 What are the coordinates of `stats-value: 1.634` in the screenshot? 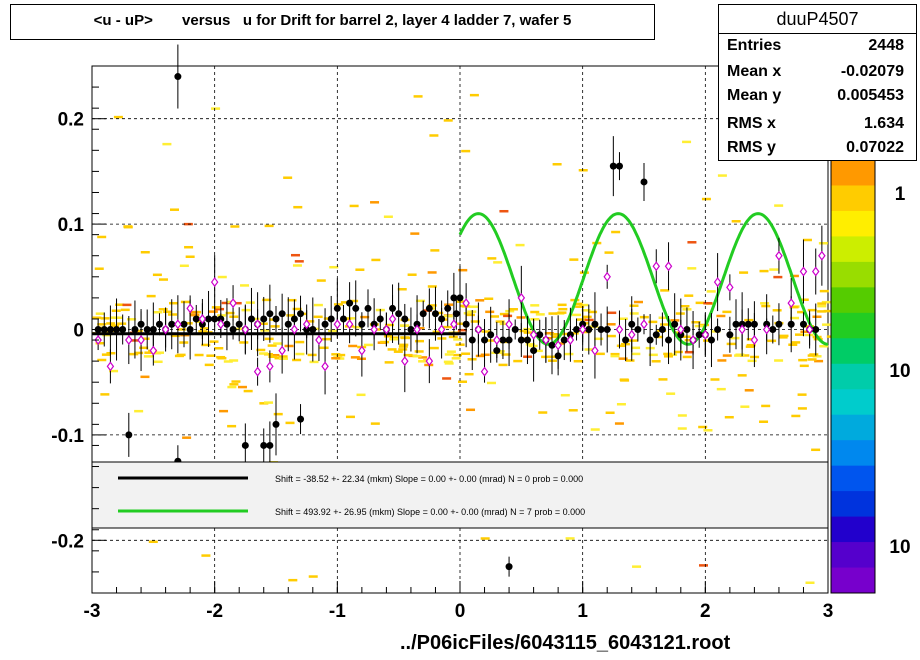 It's located at (883, 123).